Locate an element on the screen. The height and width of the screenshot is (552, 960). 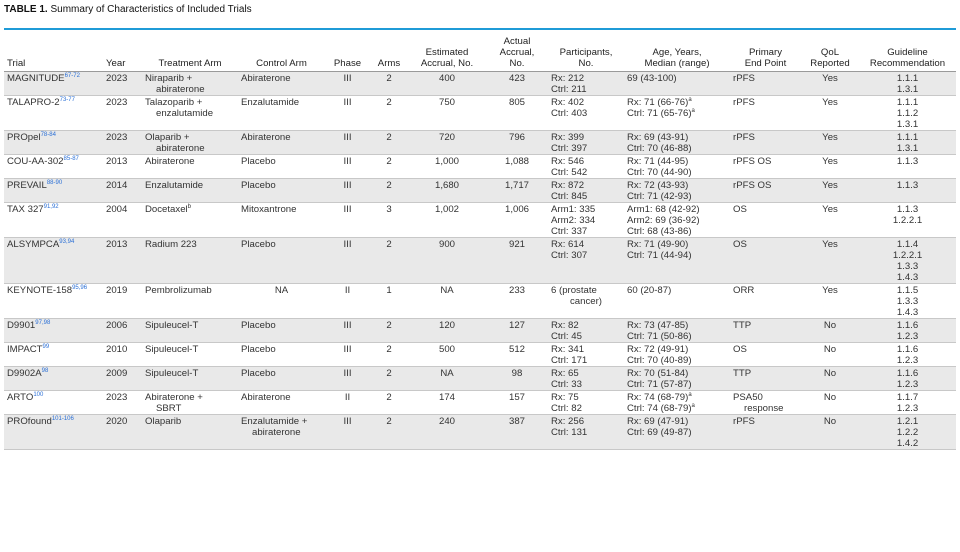
age-line-wrap: Rx: 69 (47-91) is located at coordinates (677, 421).